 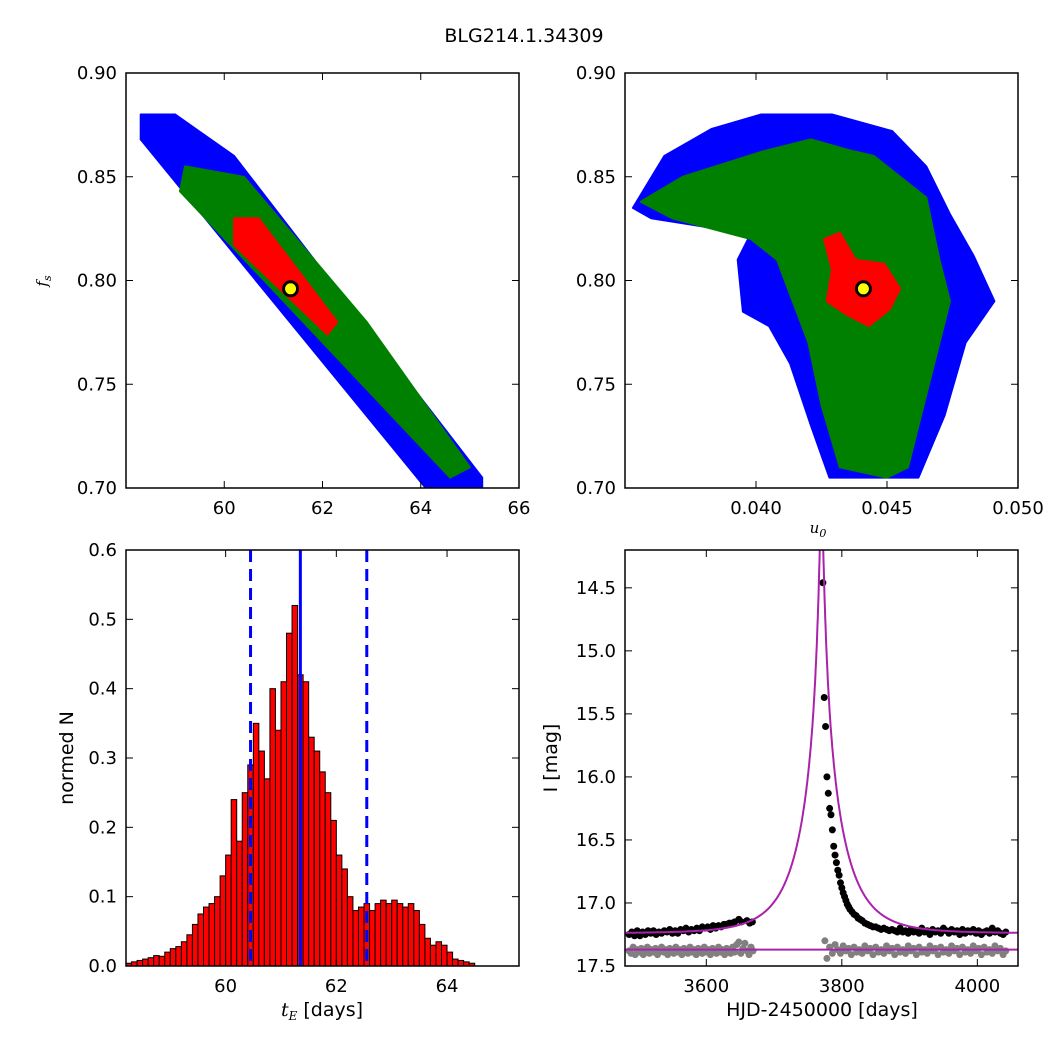 I want to click on p4-ytick-label: 17.5, so click(x=596, y=966).